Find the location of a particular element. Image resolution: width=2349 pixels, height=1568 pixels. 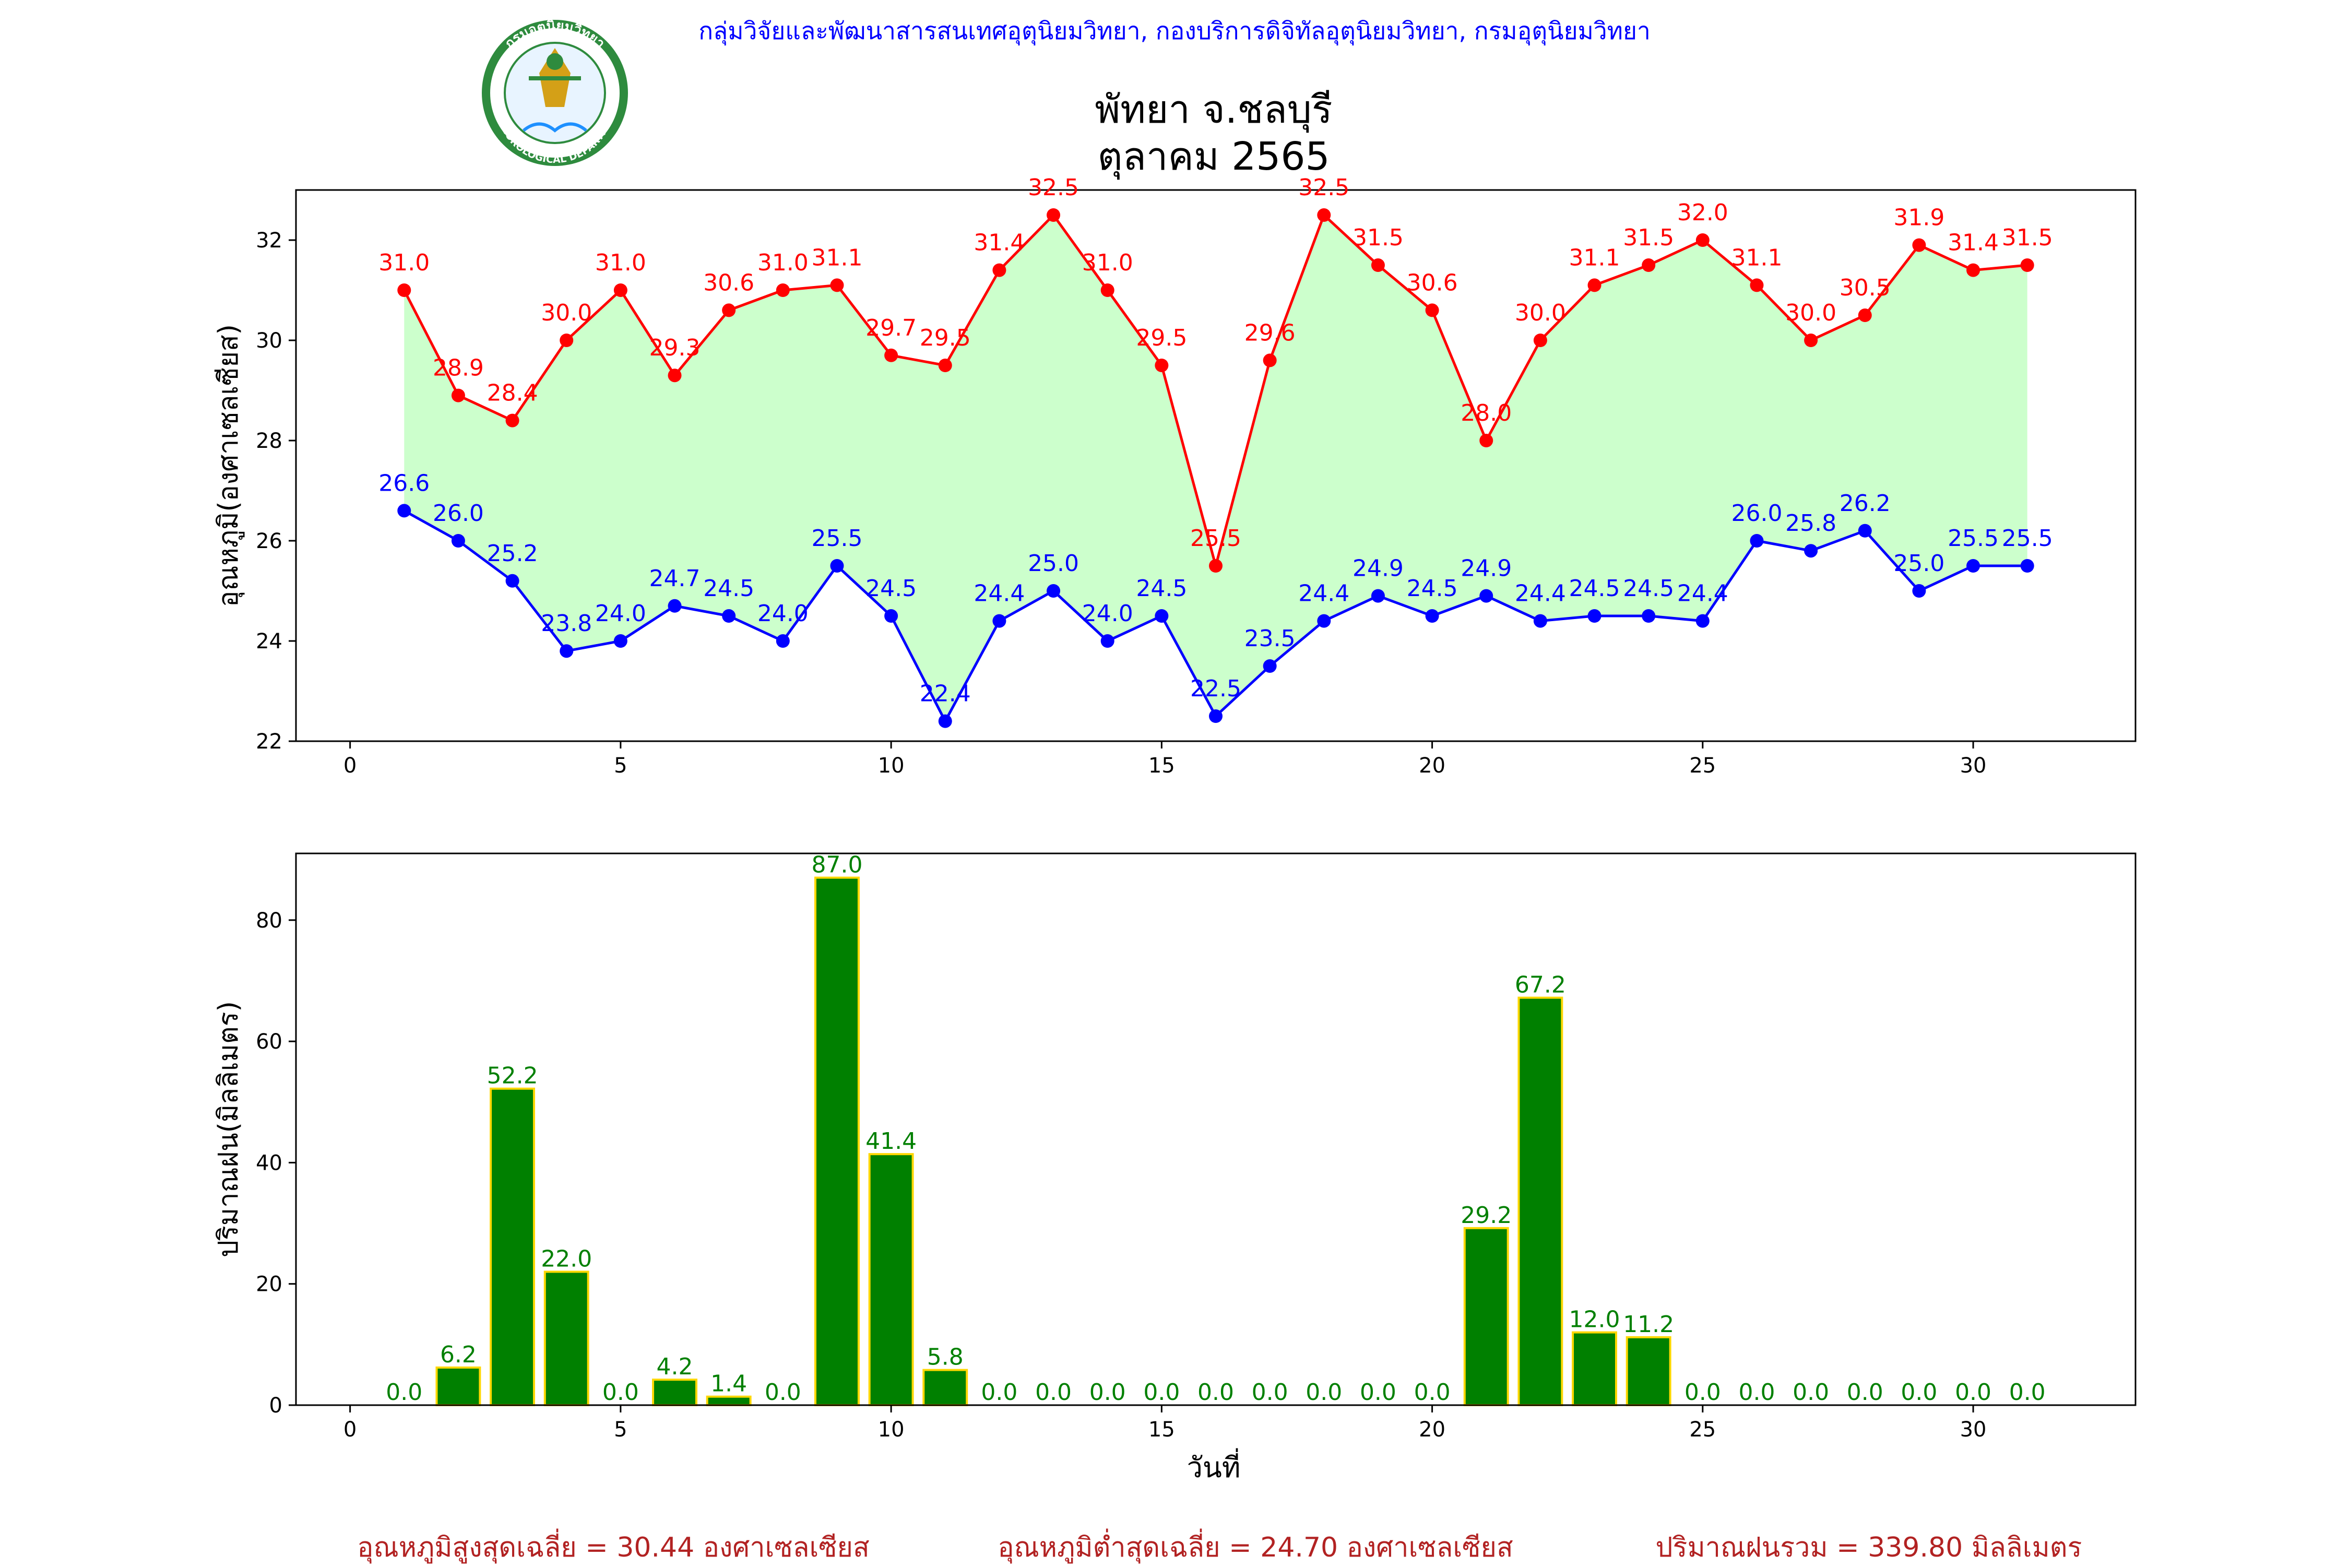

rainfall-y-tick-label: 20 is located at coordinates (269, 1285).